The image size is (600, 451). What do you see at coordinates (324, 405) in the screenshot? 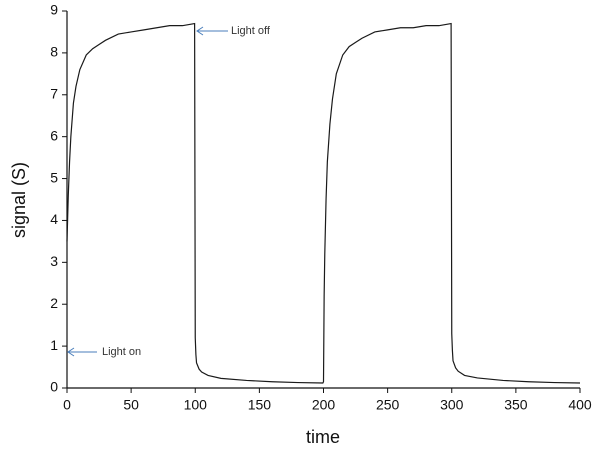
I see `x-tick-label: 200` at bounding box center [324, 405].